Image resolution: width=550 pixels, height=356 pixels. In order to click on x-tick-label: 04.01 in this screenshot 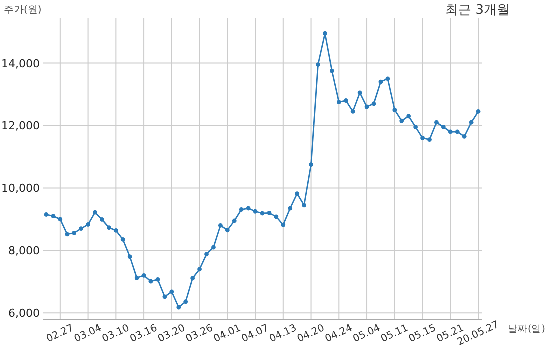, I will do `click(227, 334)`.